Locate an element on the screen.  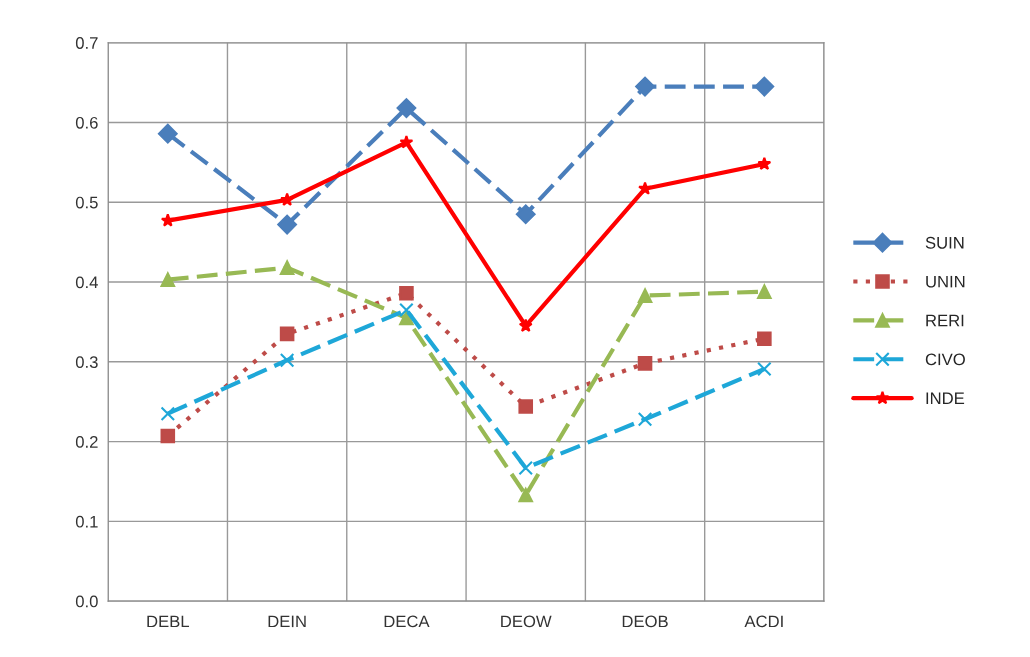
legend-label: INDE is located at coordinates (945, 398).